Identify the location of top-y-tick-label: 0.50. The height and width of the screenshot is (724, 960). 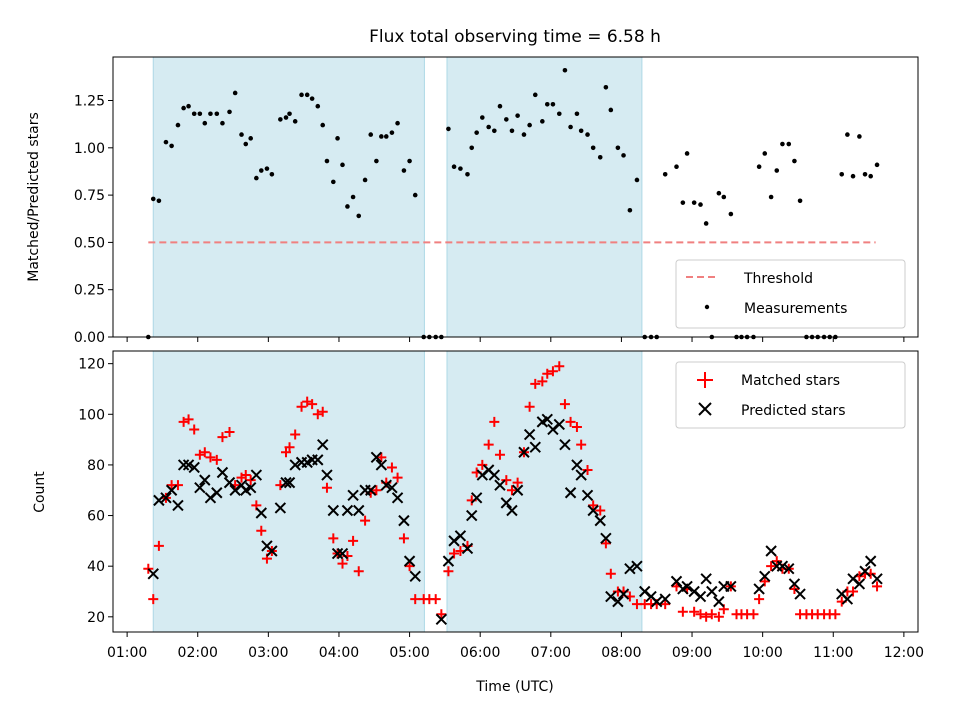
(89, 243).